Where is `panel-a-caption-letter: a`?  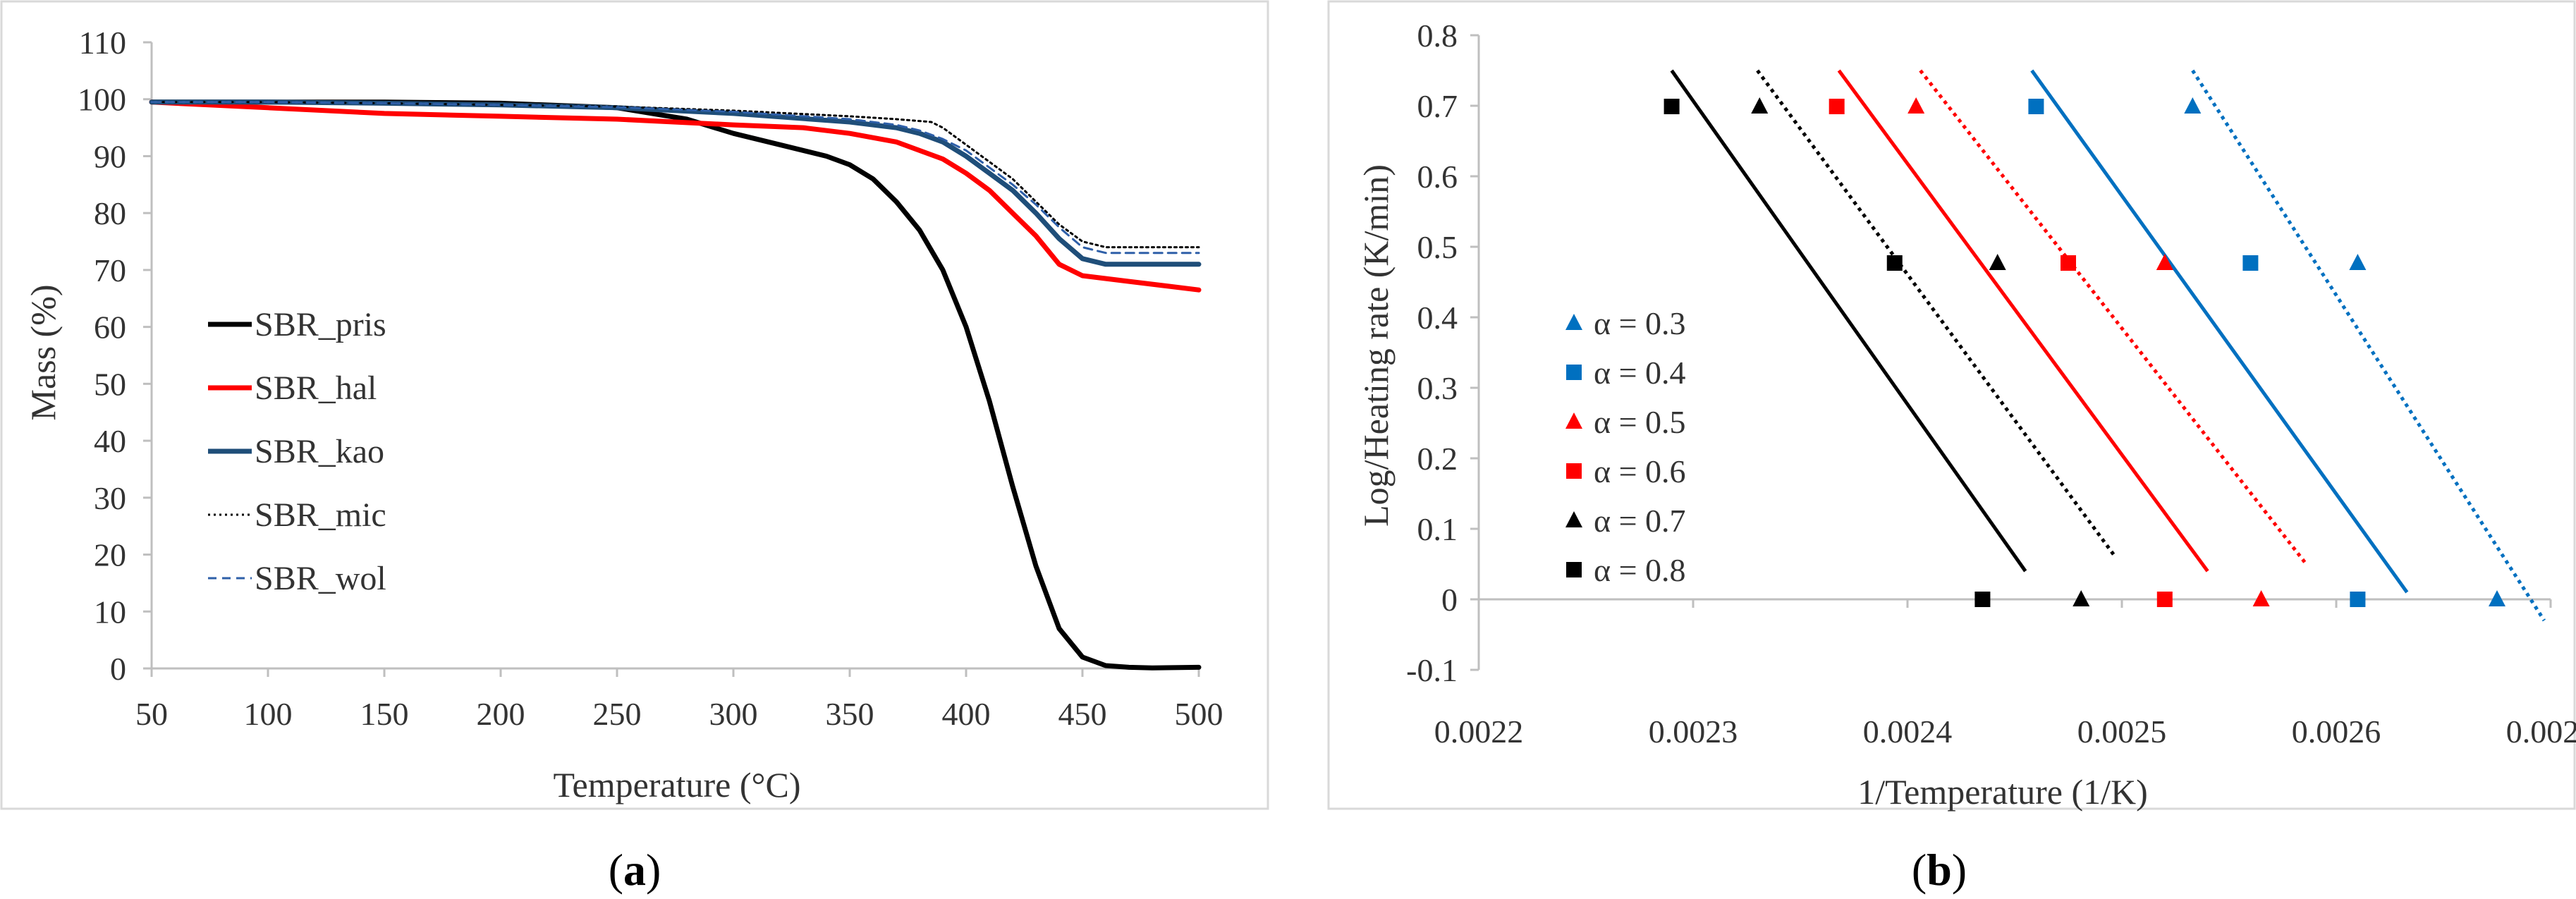 panel-a-caption-letter: a is located at coordinates (634, 870).